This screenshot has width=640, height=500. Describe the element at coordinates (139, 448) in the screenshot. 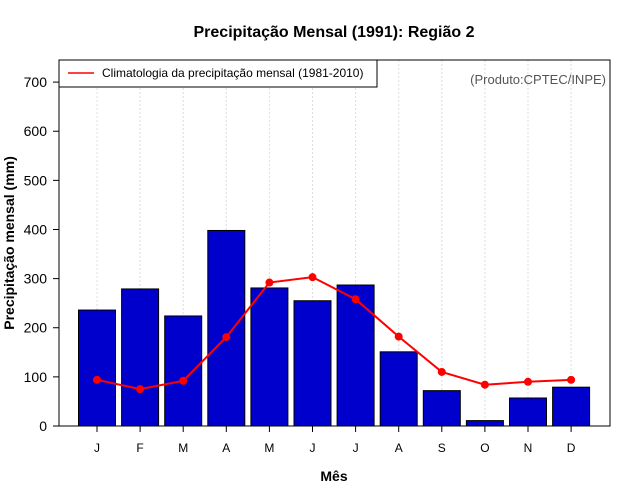

I see `x-tick-label: F` at that location.